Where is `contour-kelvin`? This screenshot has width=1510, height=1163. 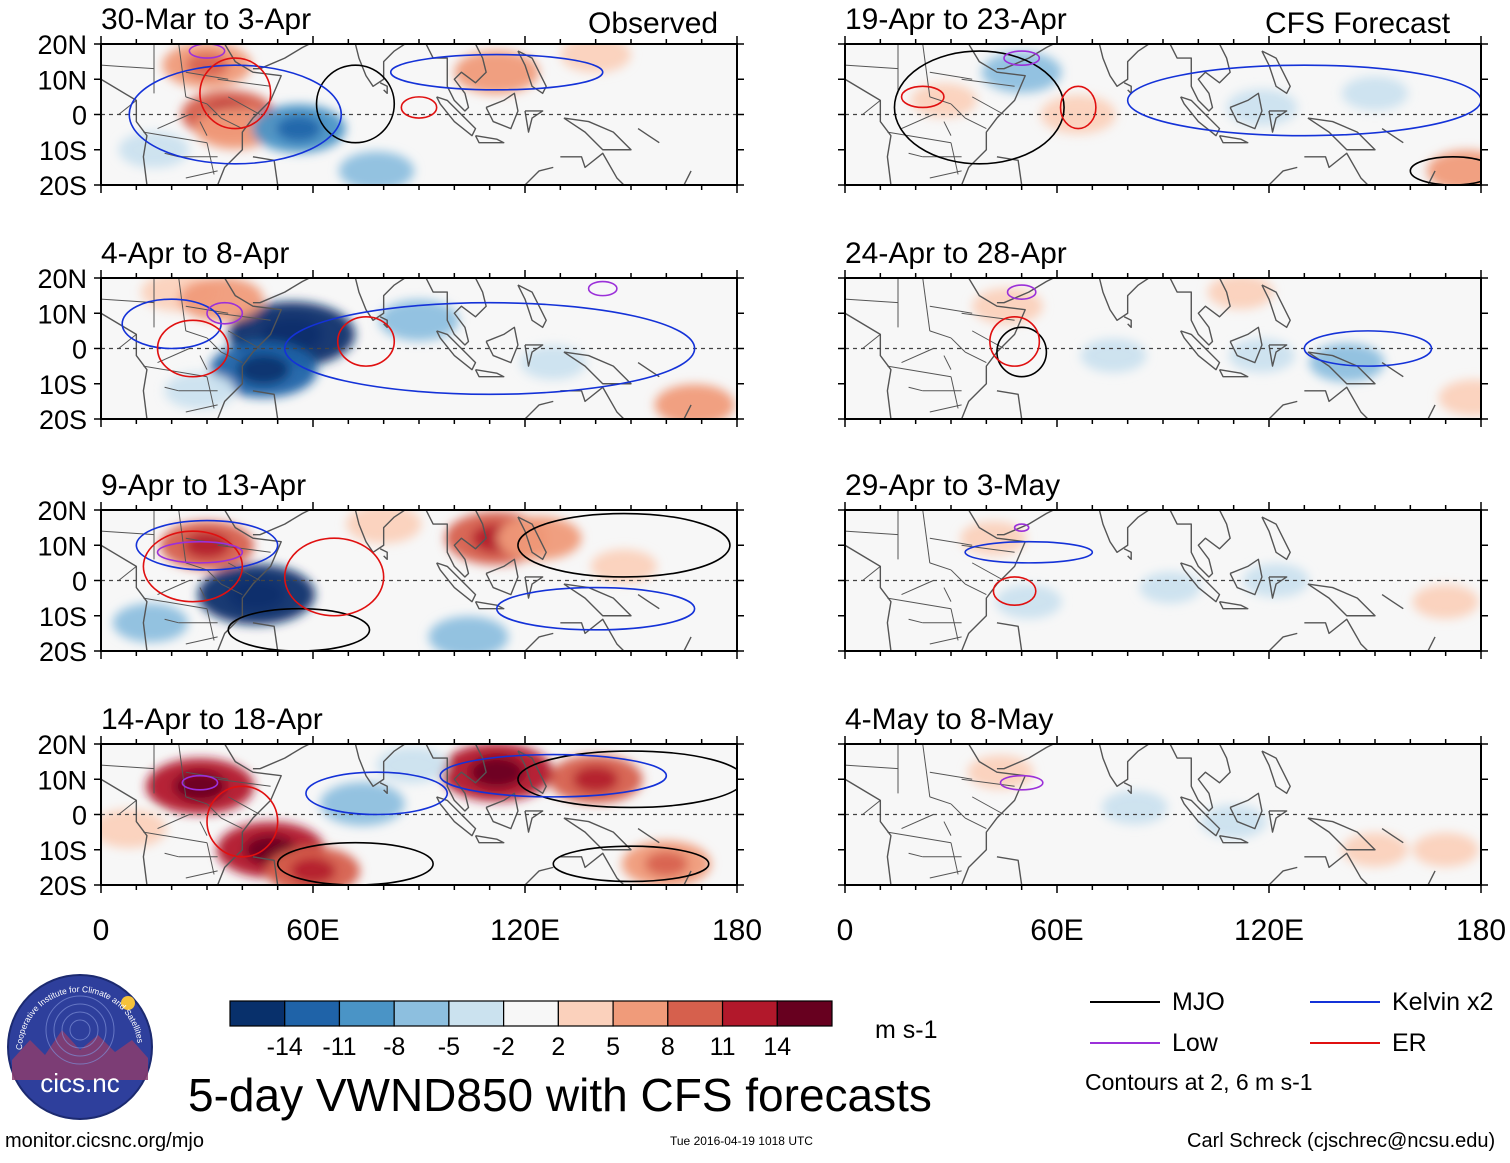 contour-kelvin is located at coordinates (595, 608).